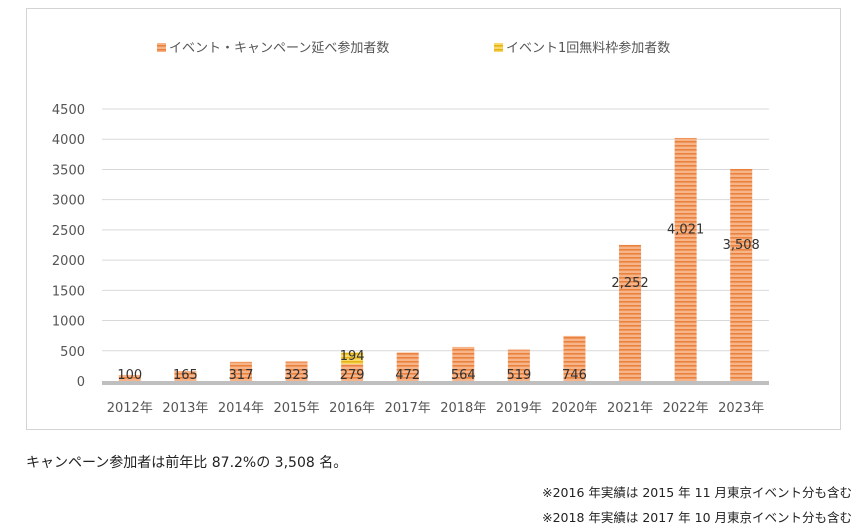  What do you see at coordinates (68, 246) in the screenshot?
I see `y-axis-ticks: 0 500 1000 1500 2000 2500 3000 3500 4000 4500` at bounding box center [68, 246].